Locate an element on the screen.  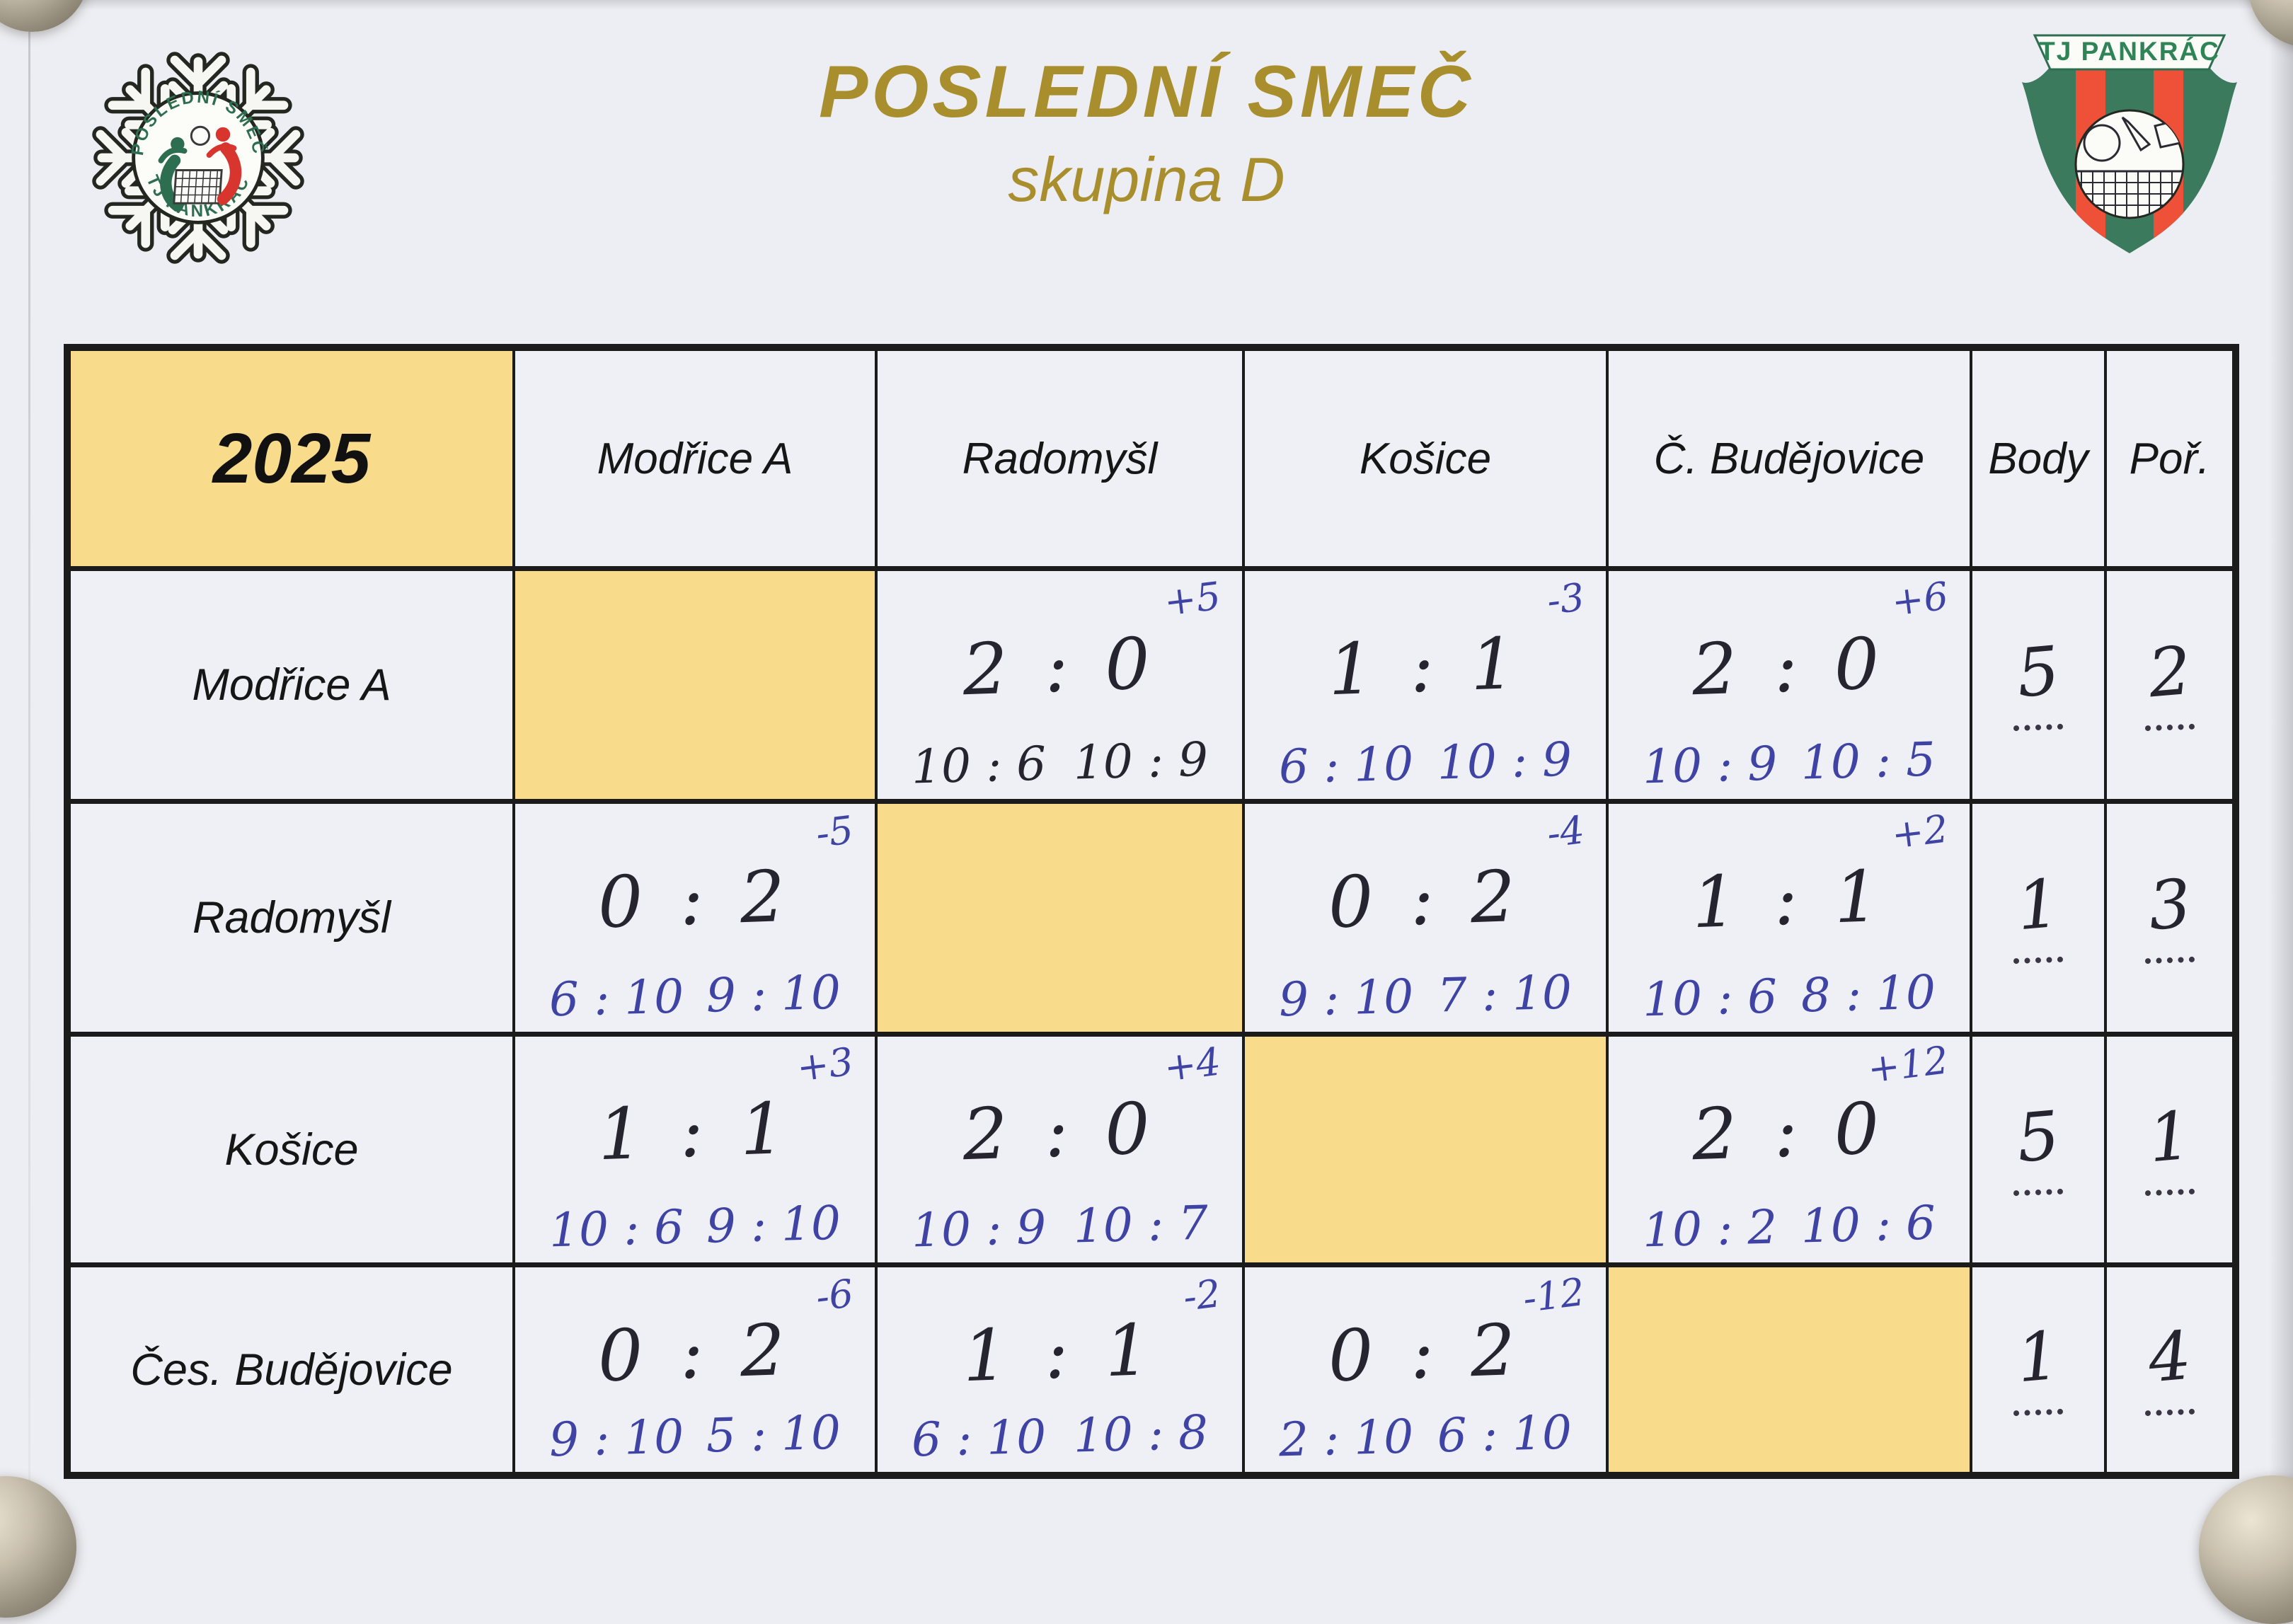
year-label: 2025 is located at coordinates (291, 458).